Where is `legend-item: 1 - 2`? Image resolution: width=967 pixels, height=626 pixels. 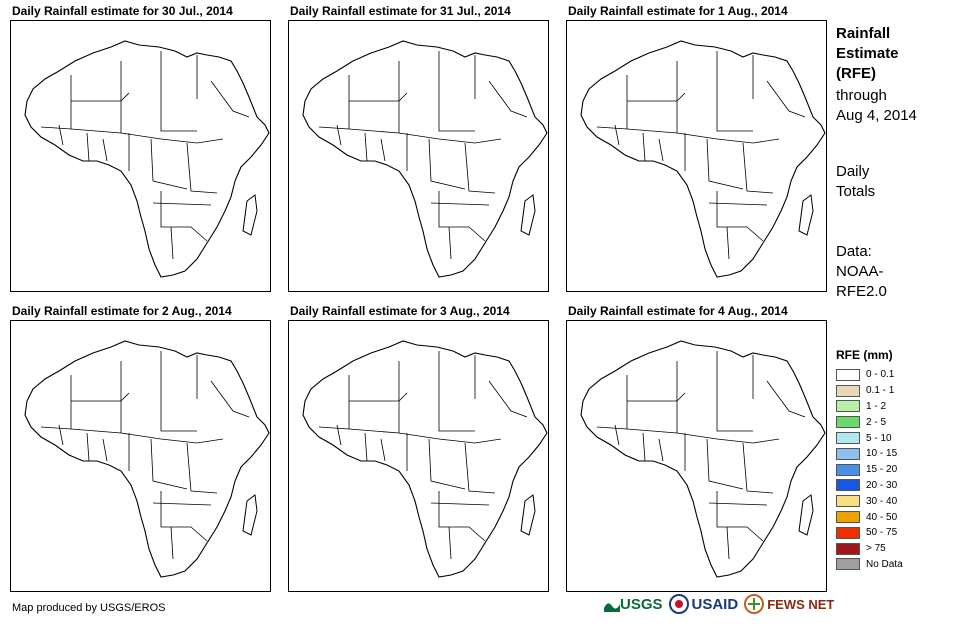
legend-item: 1 - 2 is located at coordinates (869, 407).